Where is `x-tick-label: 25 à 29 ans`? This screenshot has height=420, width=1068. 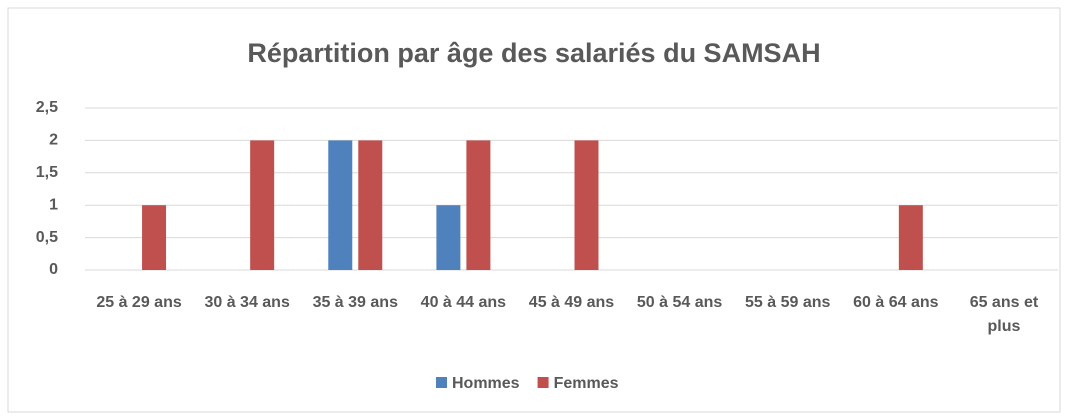 x-tick-label: 25 à 29 ans is located at coordinates (139, 302).